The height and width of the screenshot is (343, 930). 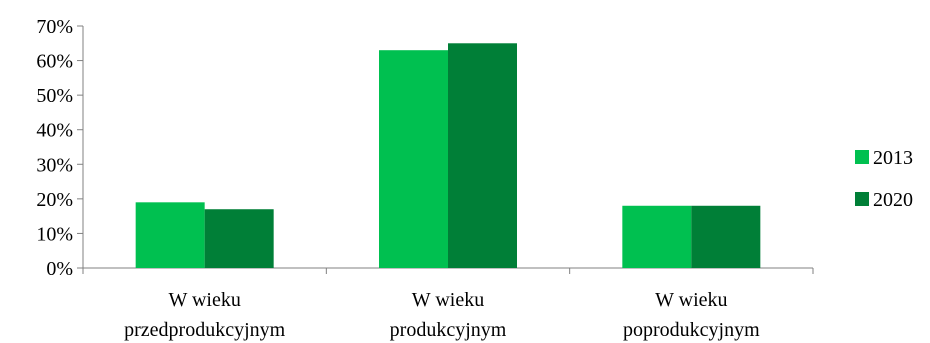 I want to click on y-tick-label: 40%, so click(x=54, y=131).